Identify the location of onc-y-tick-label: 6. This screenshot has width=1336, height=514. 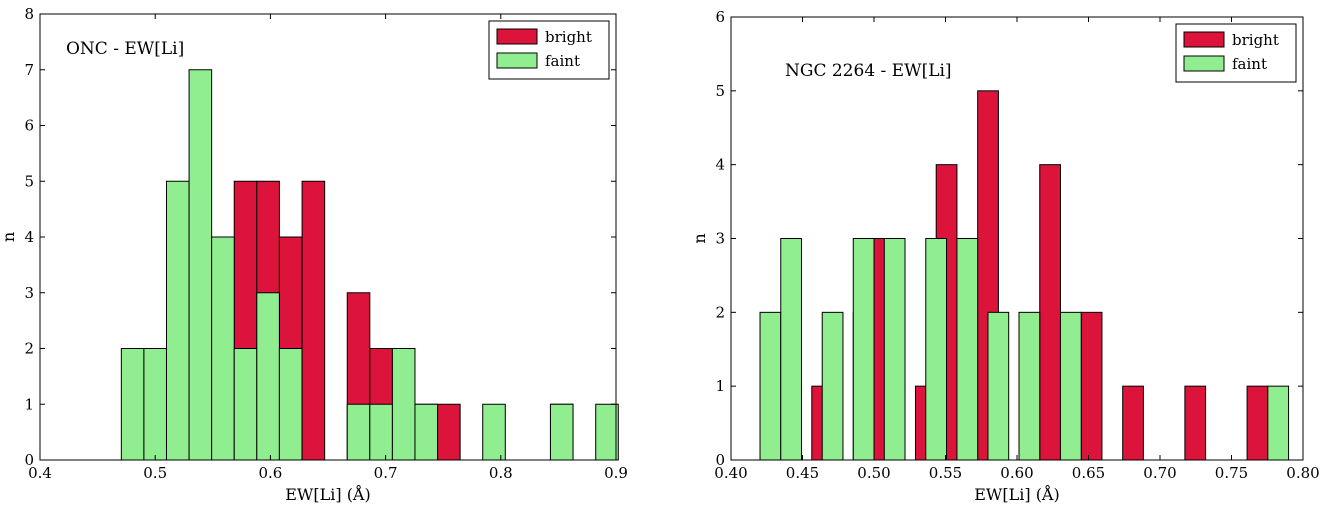
(29, 126).